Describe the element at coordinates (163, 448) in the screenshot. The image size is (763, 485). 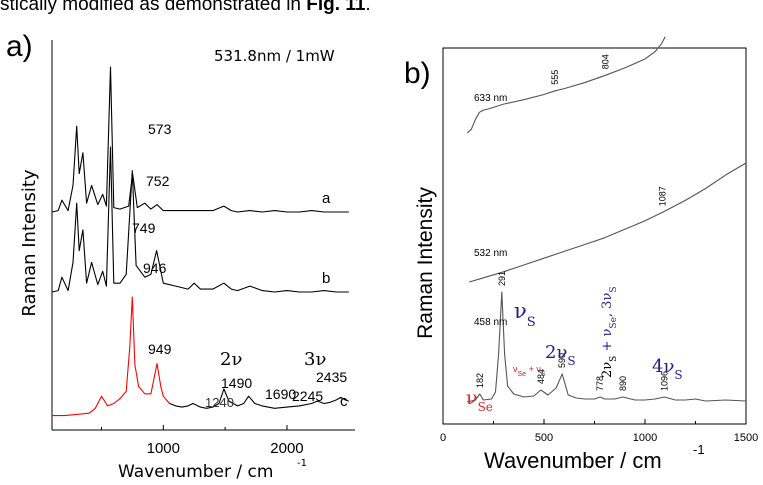
I see `panel-a-x-tick-label: 1000` at that location.